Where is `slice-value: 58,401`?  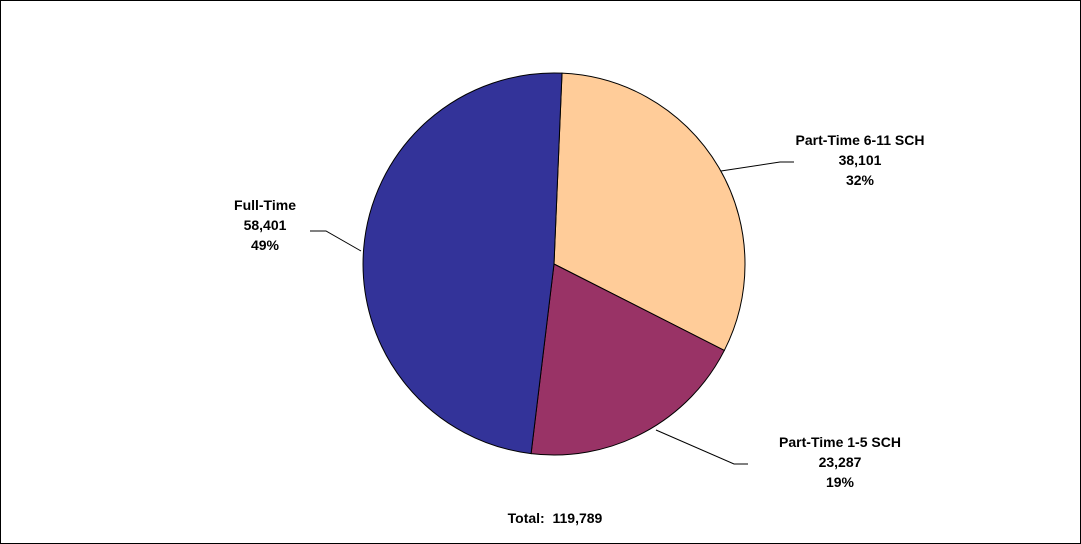
slice-value: 58,401 is located at coordinates (265, 225).